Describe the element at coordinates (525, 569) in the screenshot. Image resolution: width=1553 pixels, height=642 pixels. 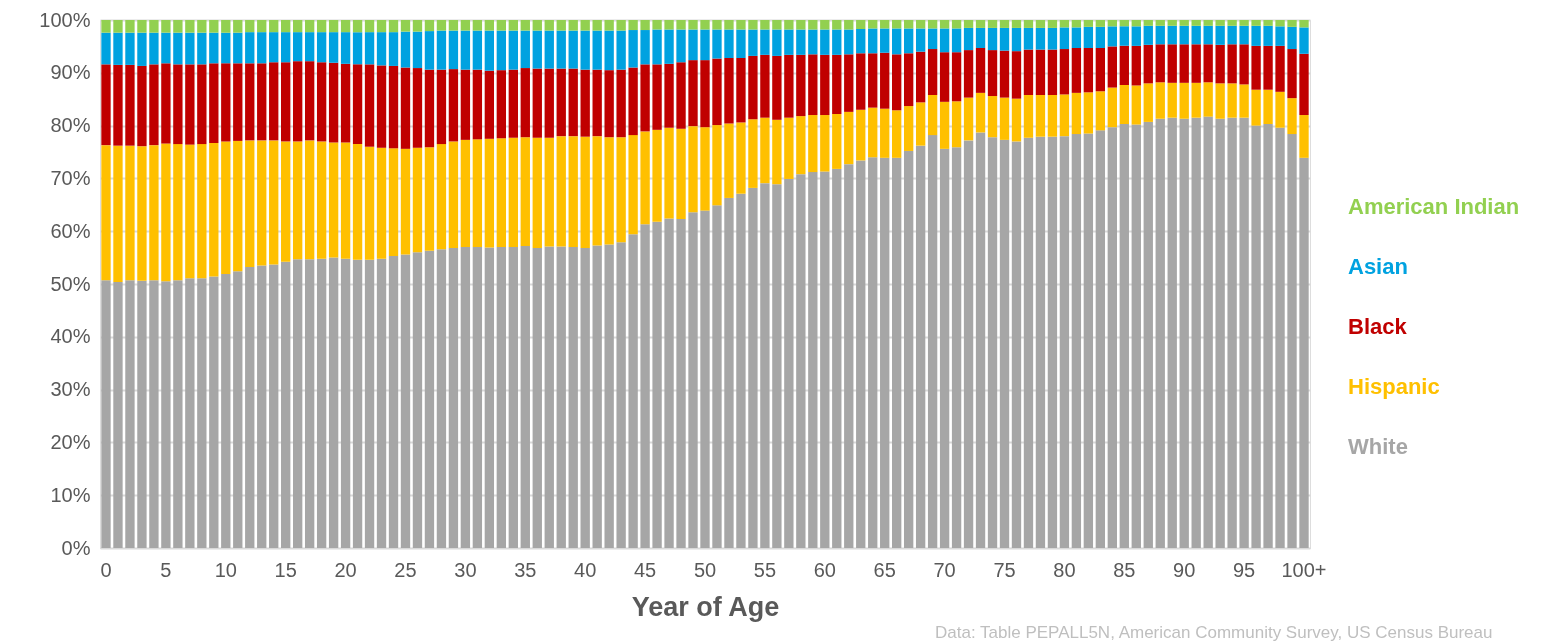
I see `x-tick-label: 35` at that location.